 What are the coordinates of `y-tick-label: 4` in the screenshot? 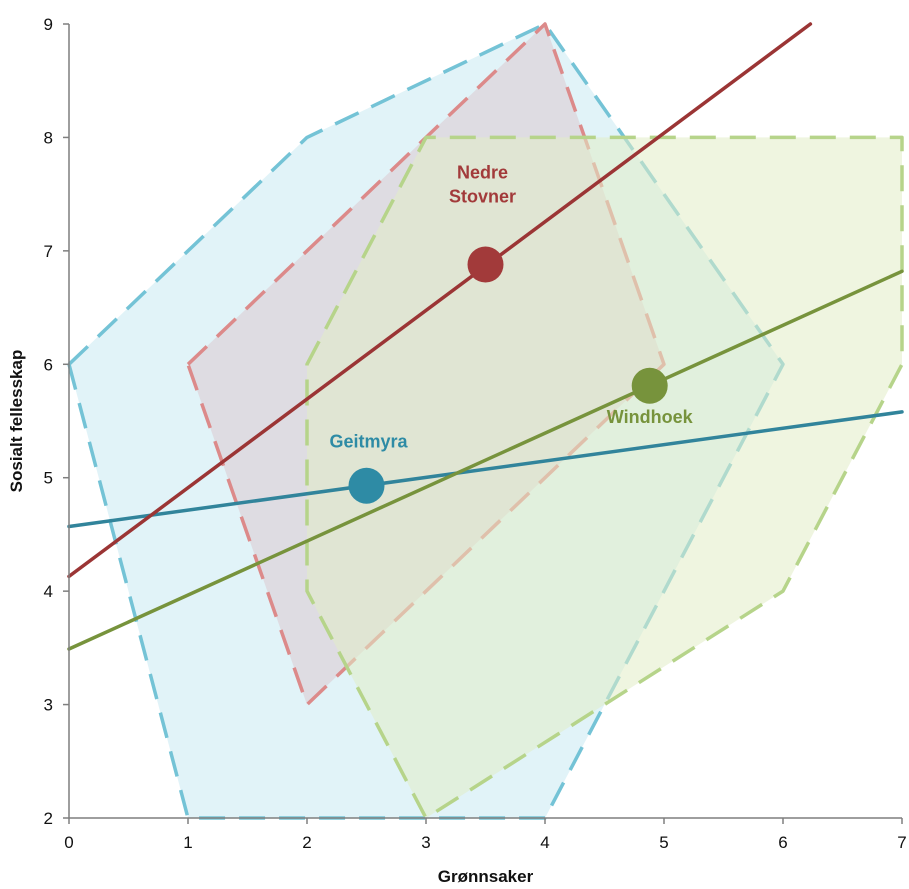 It's located at (48, 591).